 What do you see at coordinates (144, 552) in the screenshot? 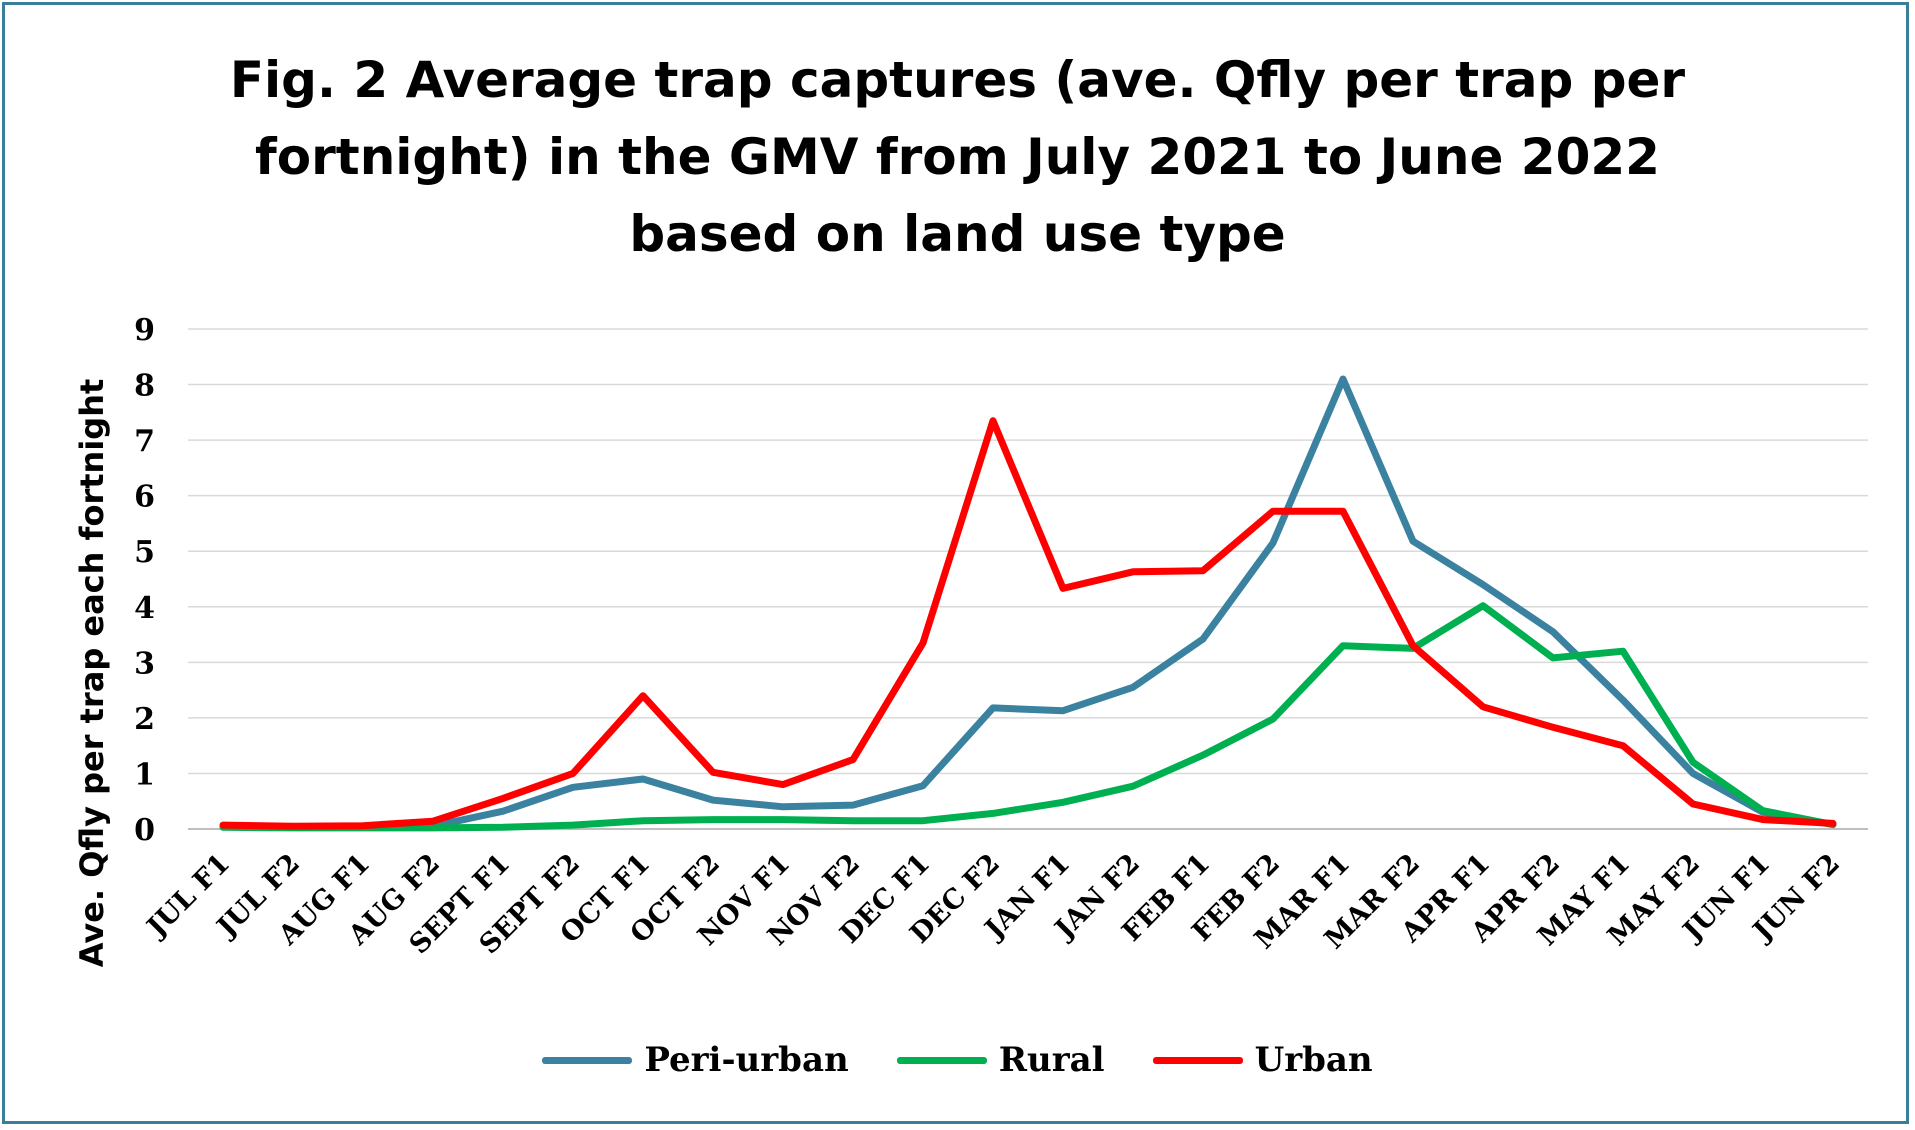
I see `y-tick-label: 5` at bounding box center [144, 552].